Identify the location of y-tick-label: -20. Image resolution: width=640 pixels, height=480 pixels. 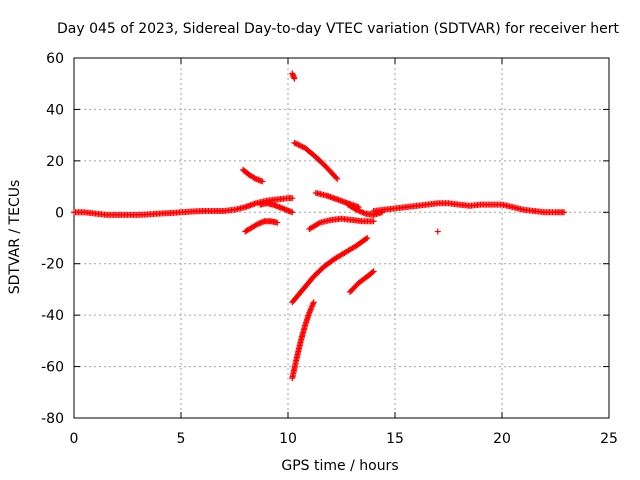
(52, 265).